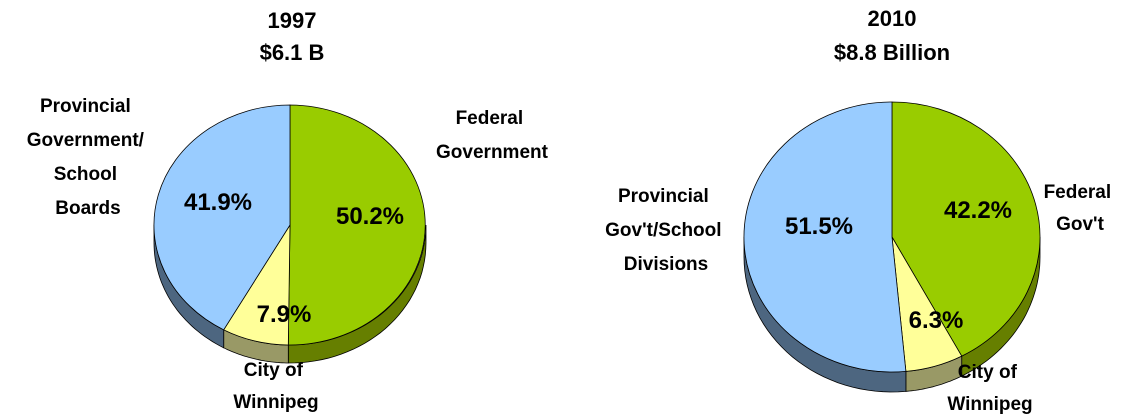 This screenshot has width=1130, height=415. I want to click on chart-title: 1997, so click(292, 20).